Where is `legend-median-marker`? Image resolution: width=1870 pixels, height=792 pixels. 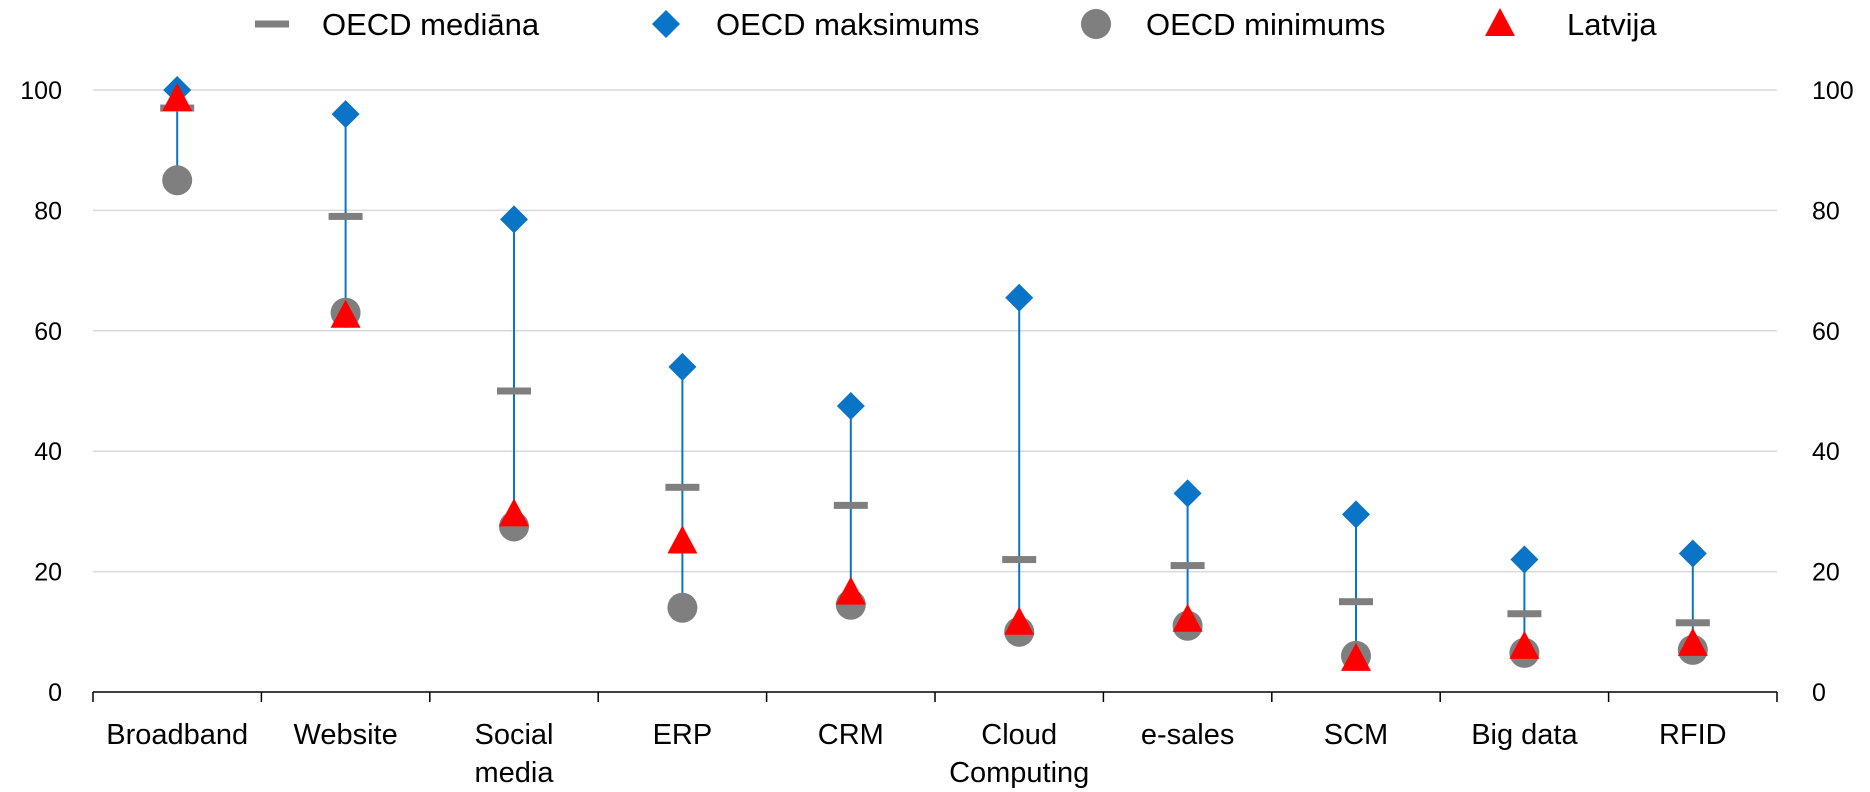
legend-median-marker is located at coordinates (272, 24).